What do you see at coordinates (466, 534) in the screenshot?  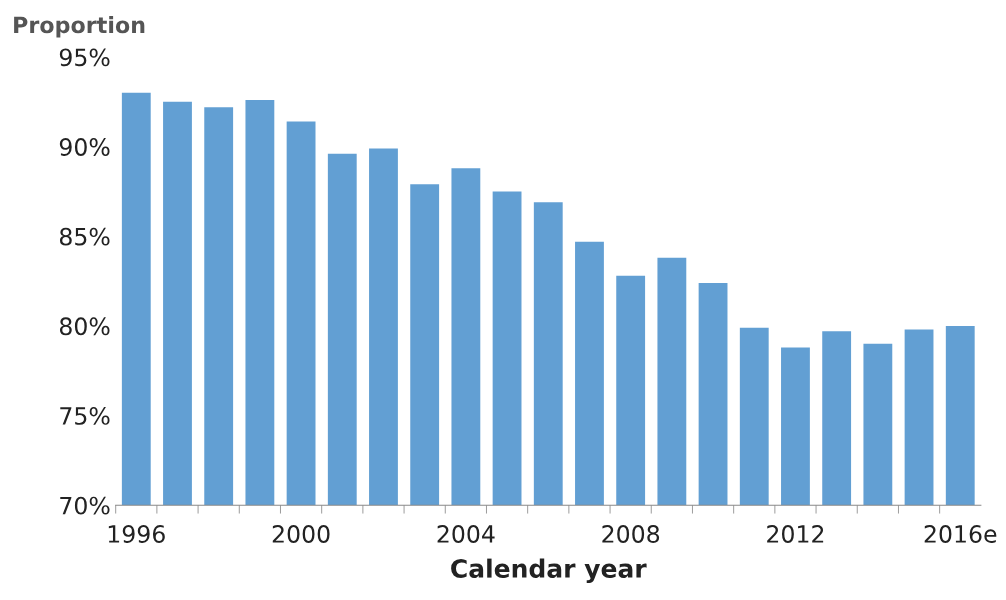 I see `x-tick-label: 2004` at bounding box center [466, 534].